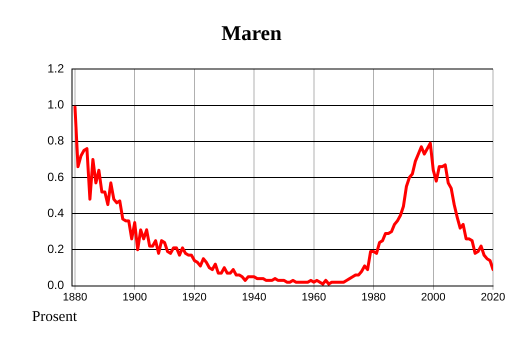  I want to click on chart-title: Maren, so click(251, 33).